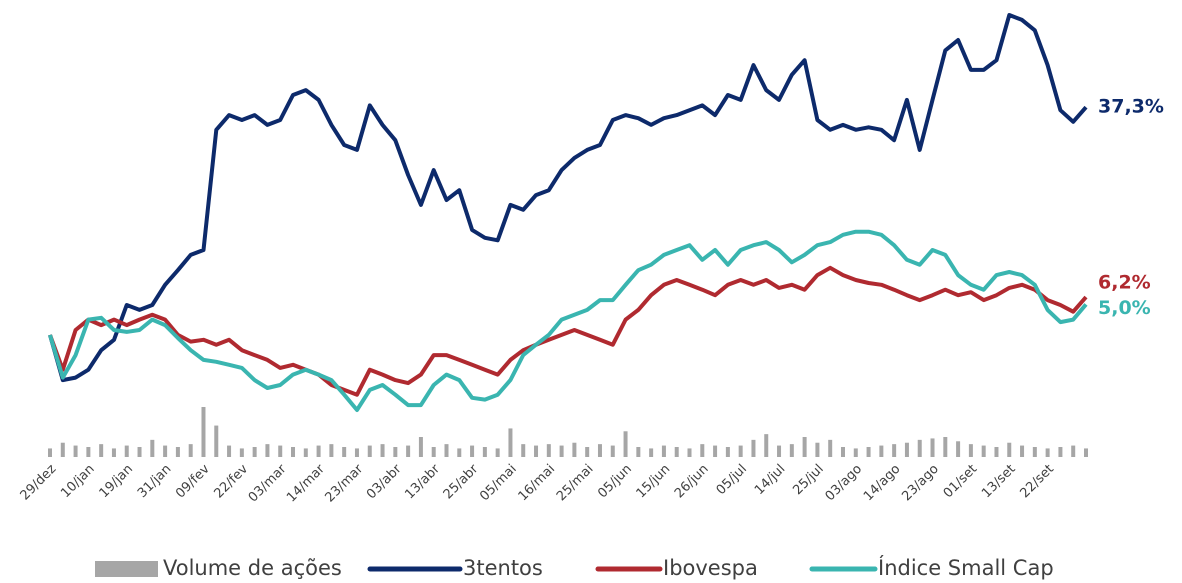 Image resolution: width=1182 pixels, height=583 pixels. What do you see at coordinates (844, 483) in the screenshot?
I see `x-tick-label: 03/ago` at bounding box center [844, 483].